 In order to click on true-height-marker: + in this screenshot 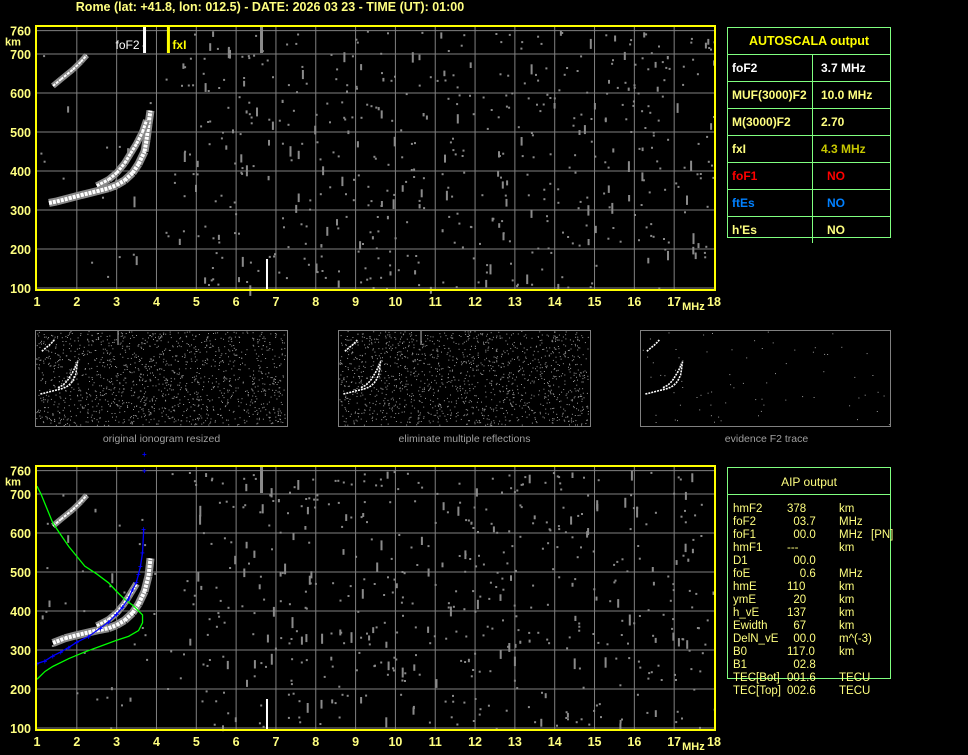, I will do `click(100, 628)`.